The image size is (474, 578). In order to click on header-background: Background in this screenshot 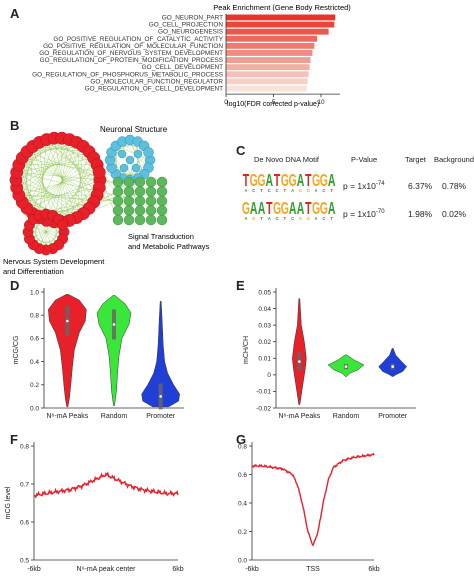, I will do `click(454, 159)`.